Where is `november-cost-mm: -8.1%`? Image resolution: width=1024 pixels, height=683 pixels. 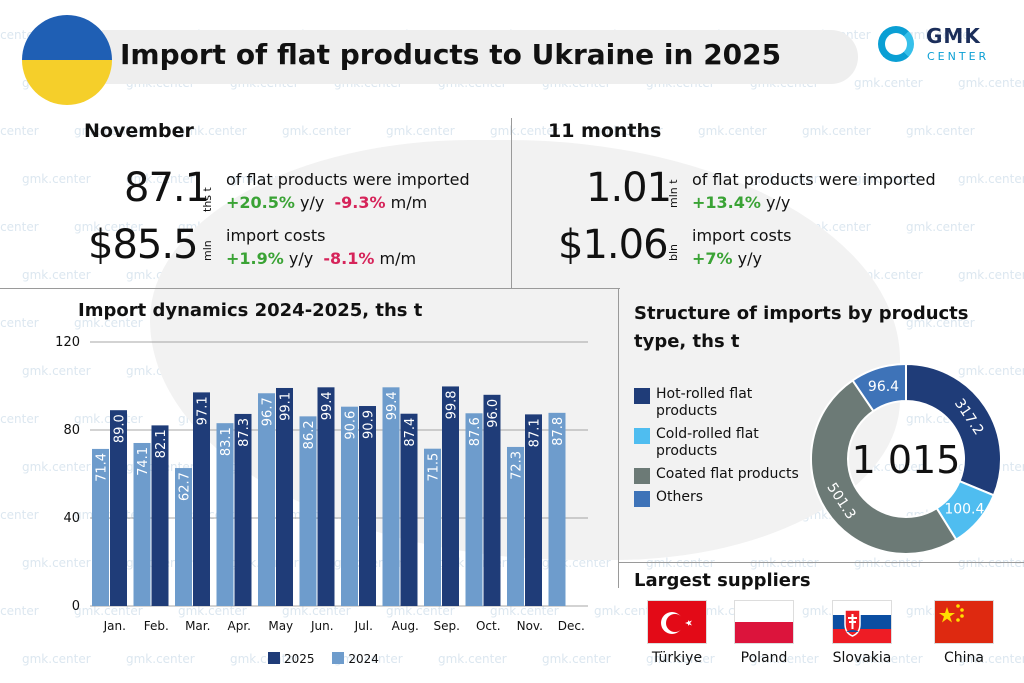 november-cost-mm: -8.1% is located at coordinates (349, 258).